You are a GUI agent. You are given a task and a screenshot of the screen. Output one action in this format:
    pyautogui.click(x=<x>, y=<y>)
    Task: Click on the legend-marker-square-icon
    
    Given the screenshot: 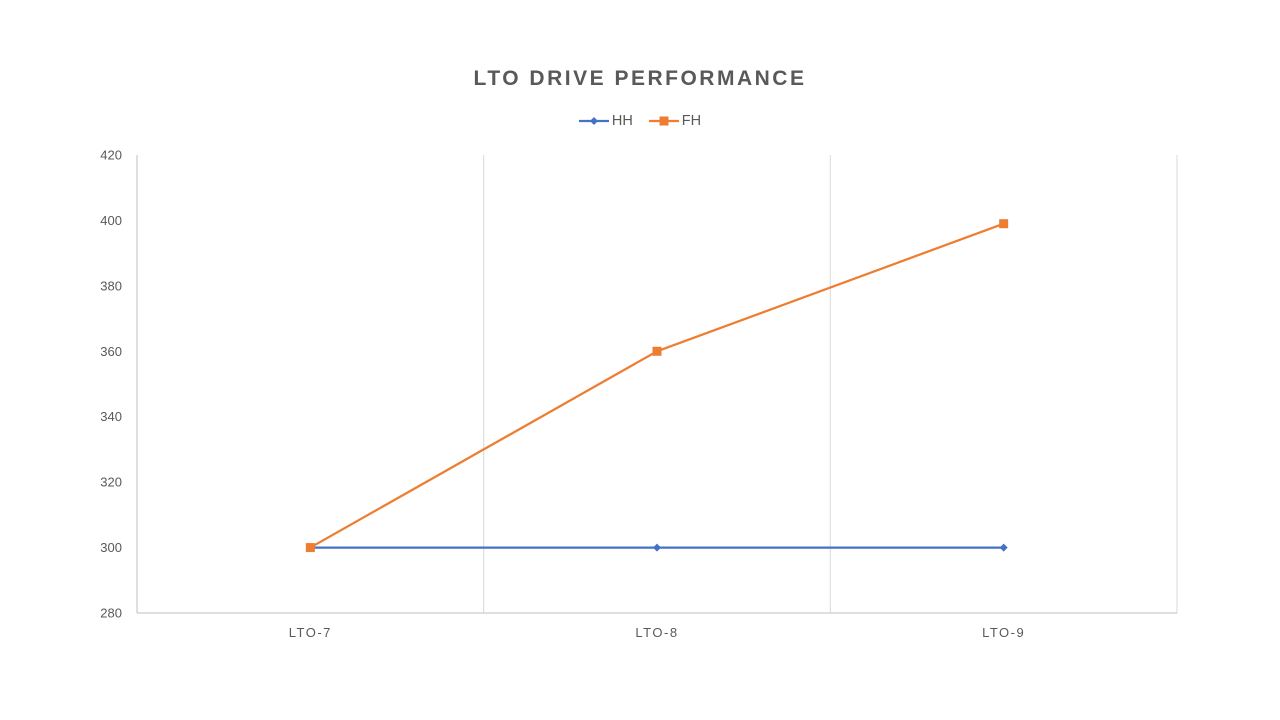 What is the action you would take?
    pyautogui.click(x=663, y=121)
    